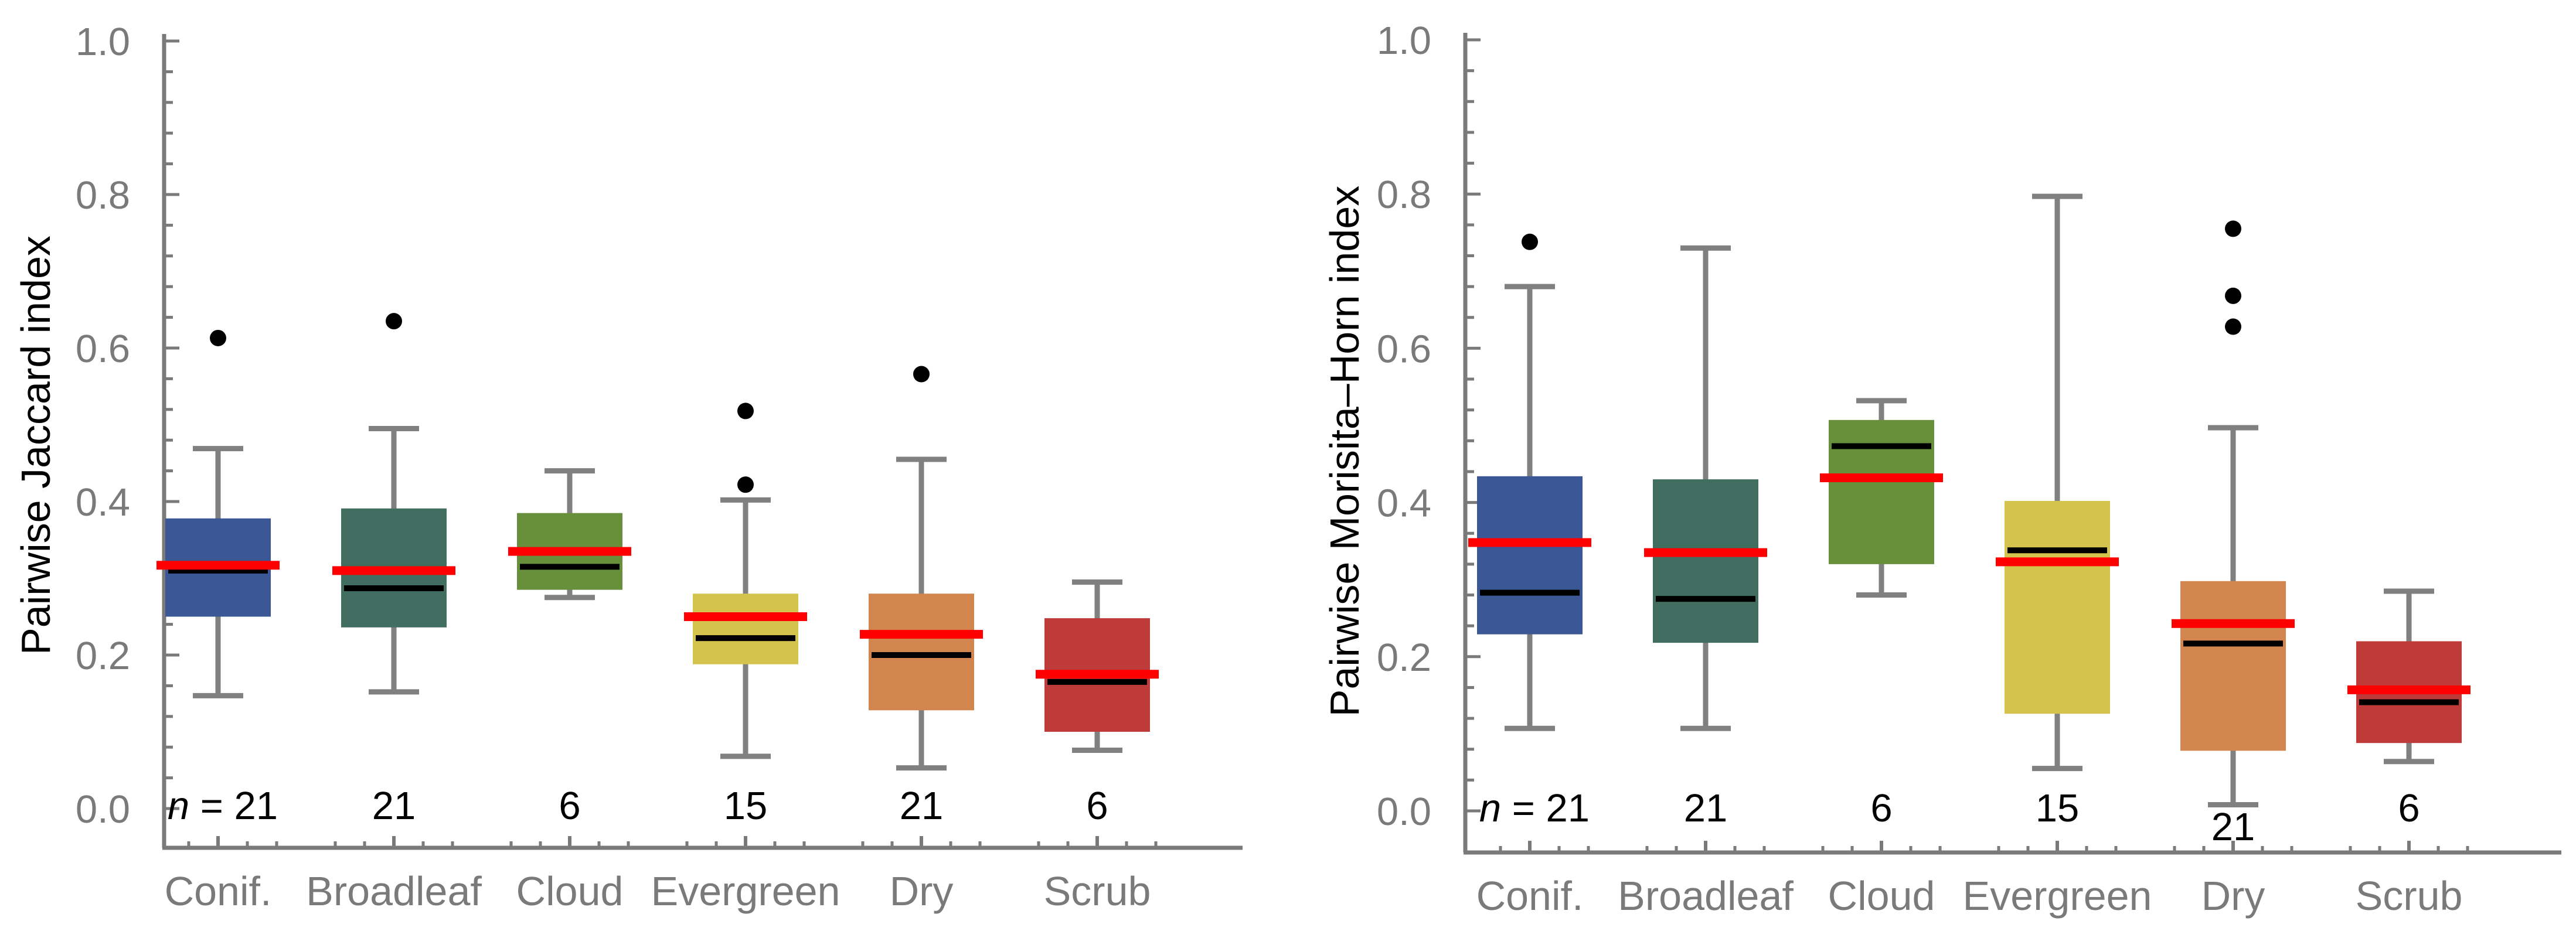  What do you see at coordinates (36, 445) in the screenshot?
I see `y-axis-title: Pairwise Jaccard index` at bounding box center [36, 445].